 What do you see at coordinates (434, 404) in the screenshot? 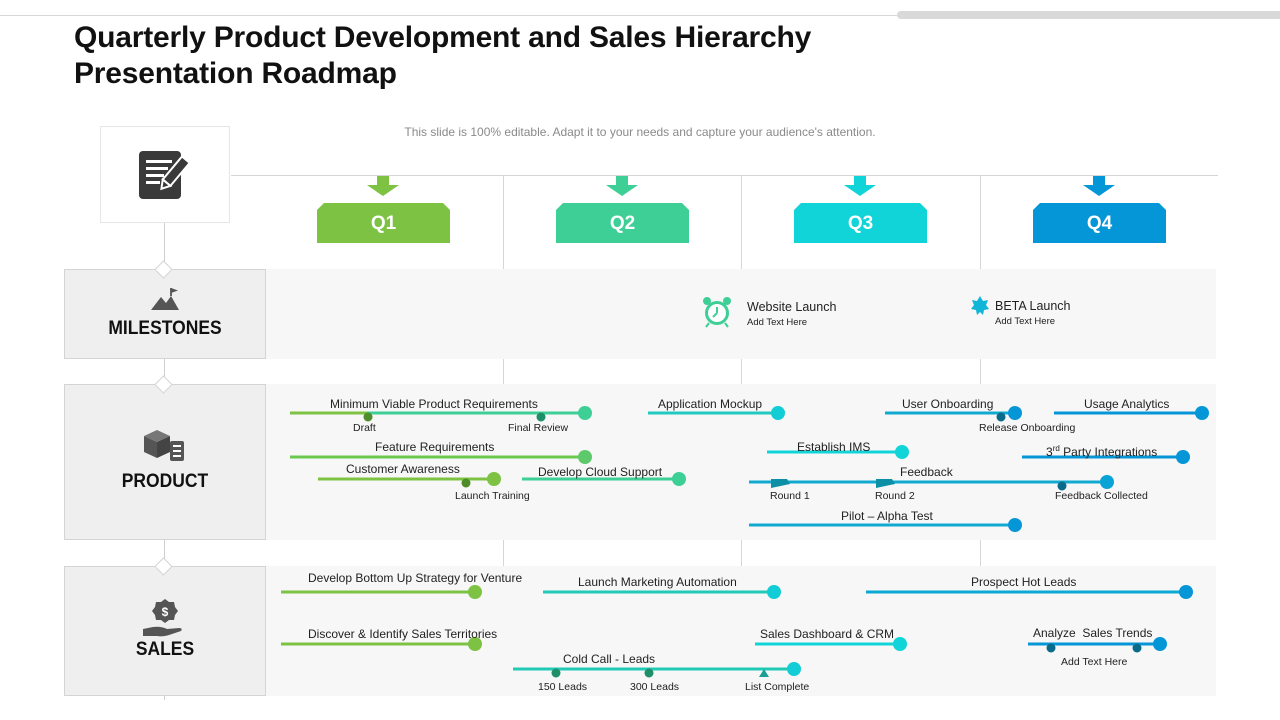
I see `task-label-mvp: Minimum Viable Product Requirements` at bounding box center [434, 404].